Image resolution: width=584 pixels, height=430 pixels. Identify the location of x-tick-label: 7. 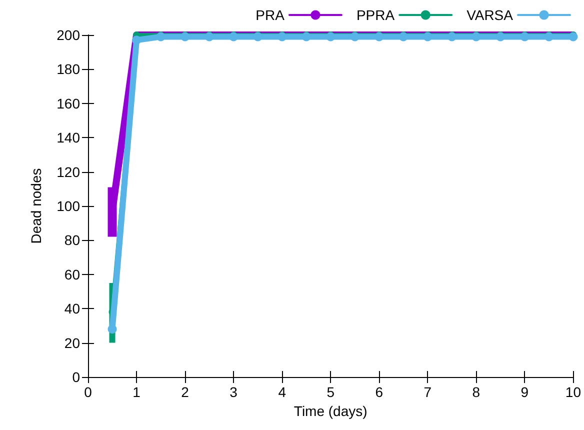
(428, 392).